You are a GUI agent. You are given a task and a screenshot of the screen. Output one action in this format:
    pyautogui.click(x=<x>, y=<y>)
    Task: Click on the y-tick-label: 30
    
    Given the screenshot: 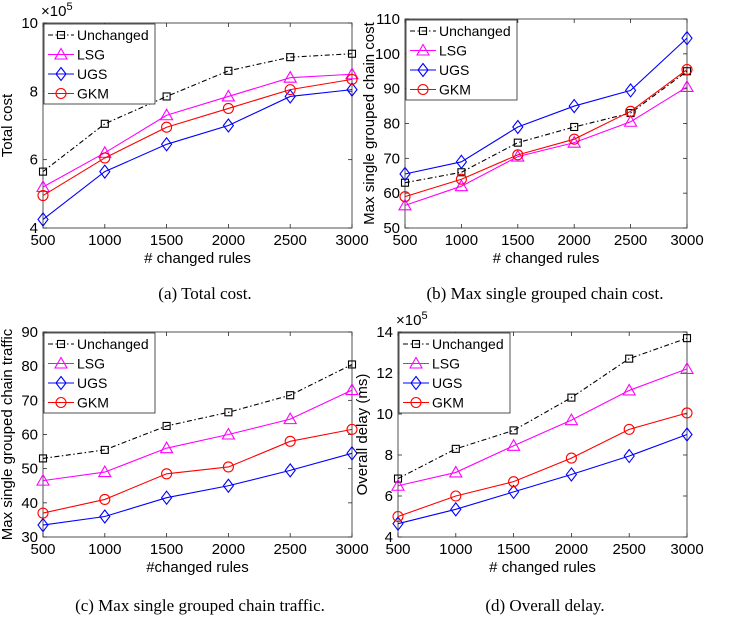 What is the action you would take?
    pyautogui.click(x=29, y=537)
    